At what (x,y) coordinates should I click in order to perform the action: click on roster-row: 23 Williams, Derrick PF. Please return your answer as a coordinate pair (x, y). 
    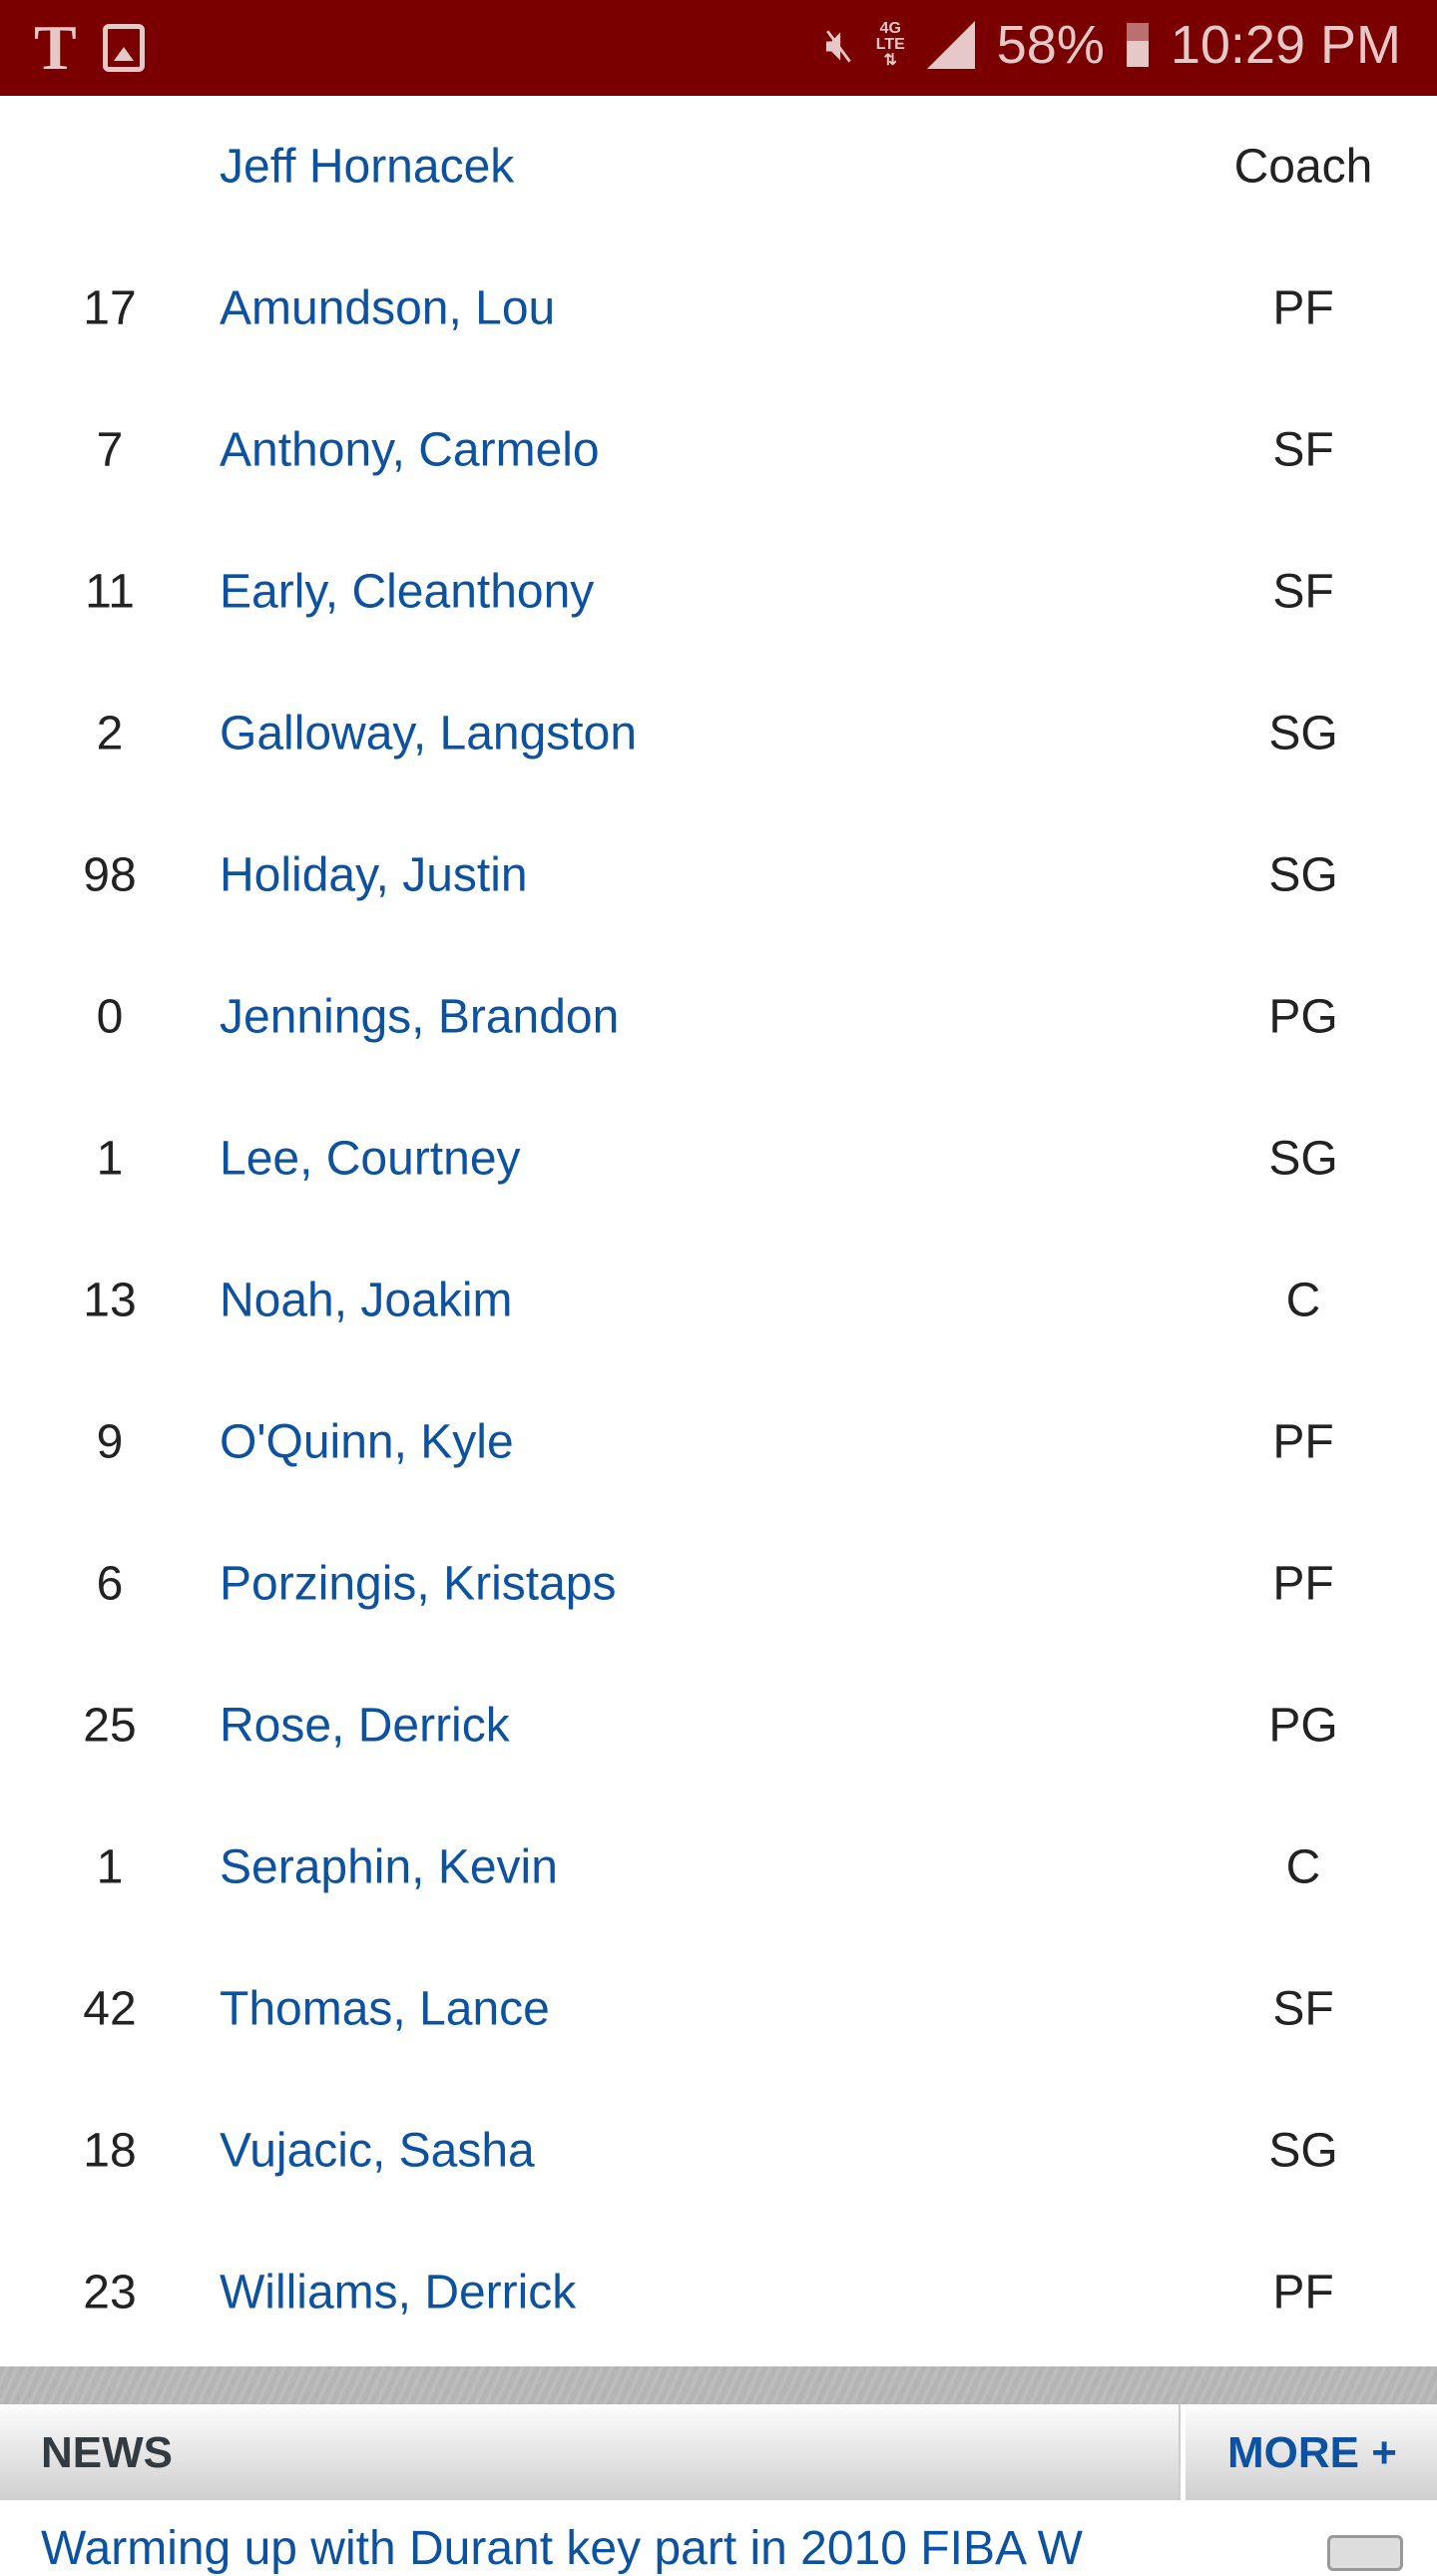
    Looking at the image, I should click on (718, 2293).